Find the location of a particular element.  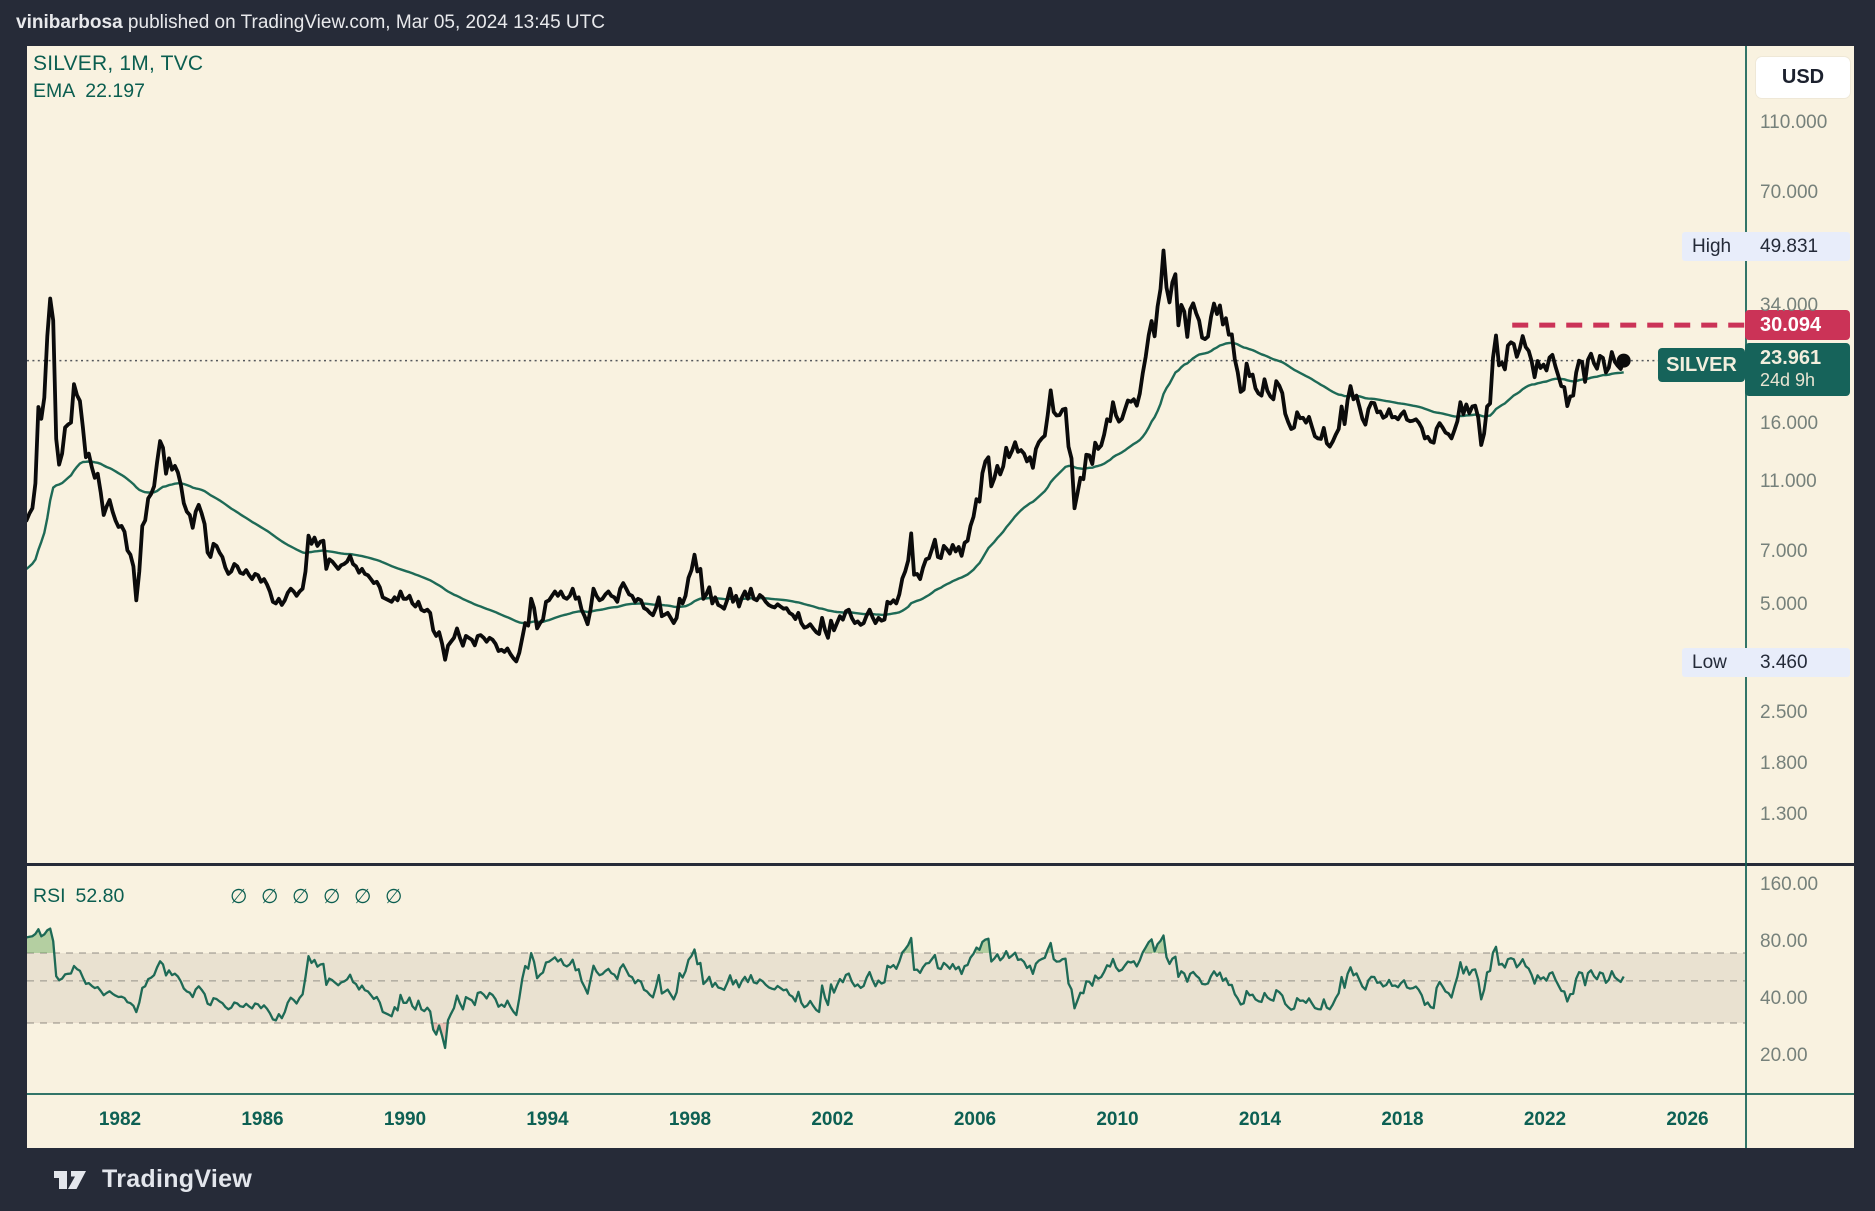

bar-countdown: 24d 9h is located at coordinates (1788, 380).